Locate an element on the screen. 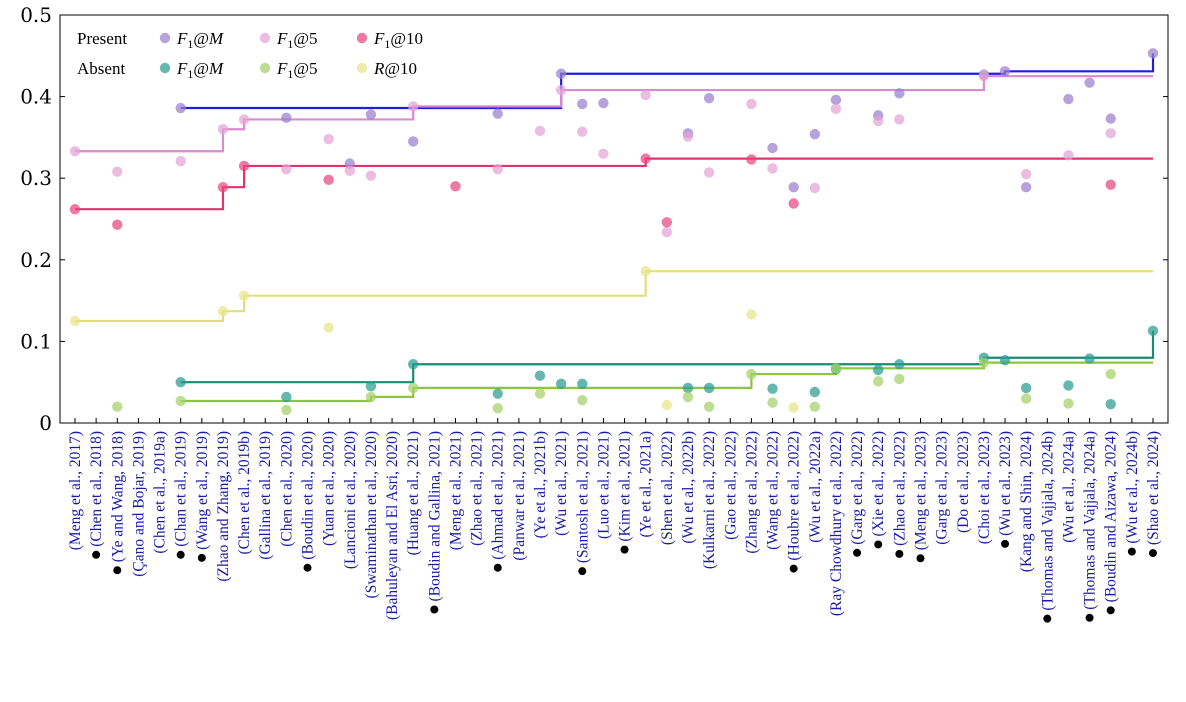 This screenshot has width=1186, height=702. y-tick-label: 0.2 is located at coordinates (36, 260).